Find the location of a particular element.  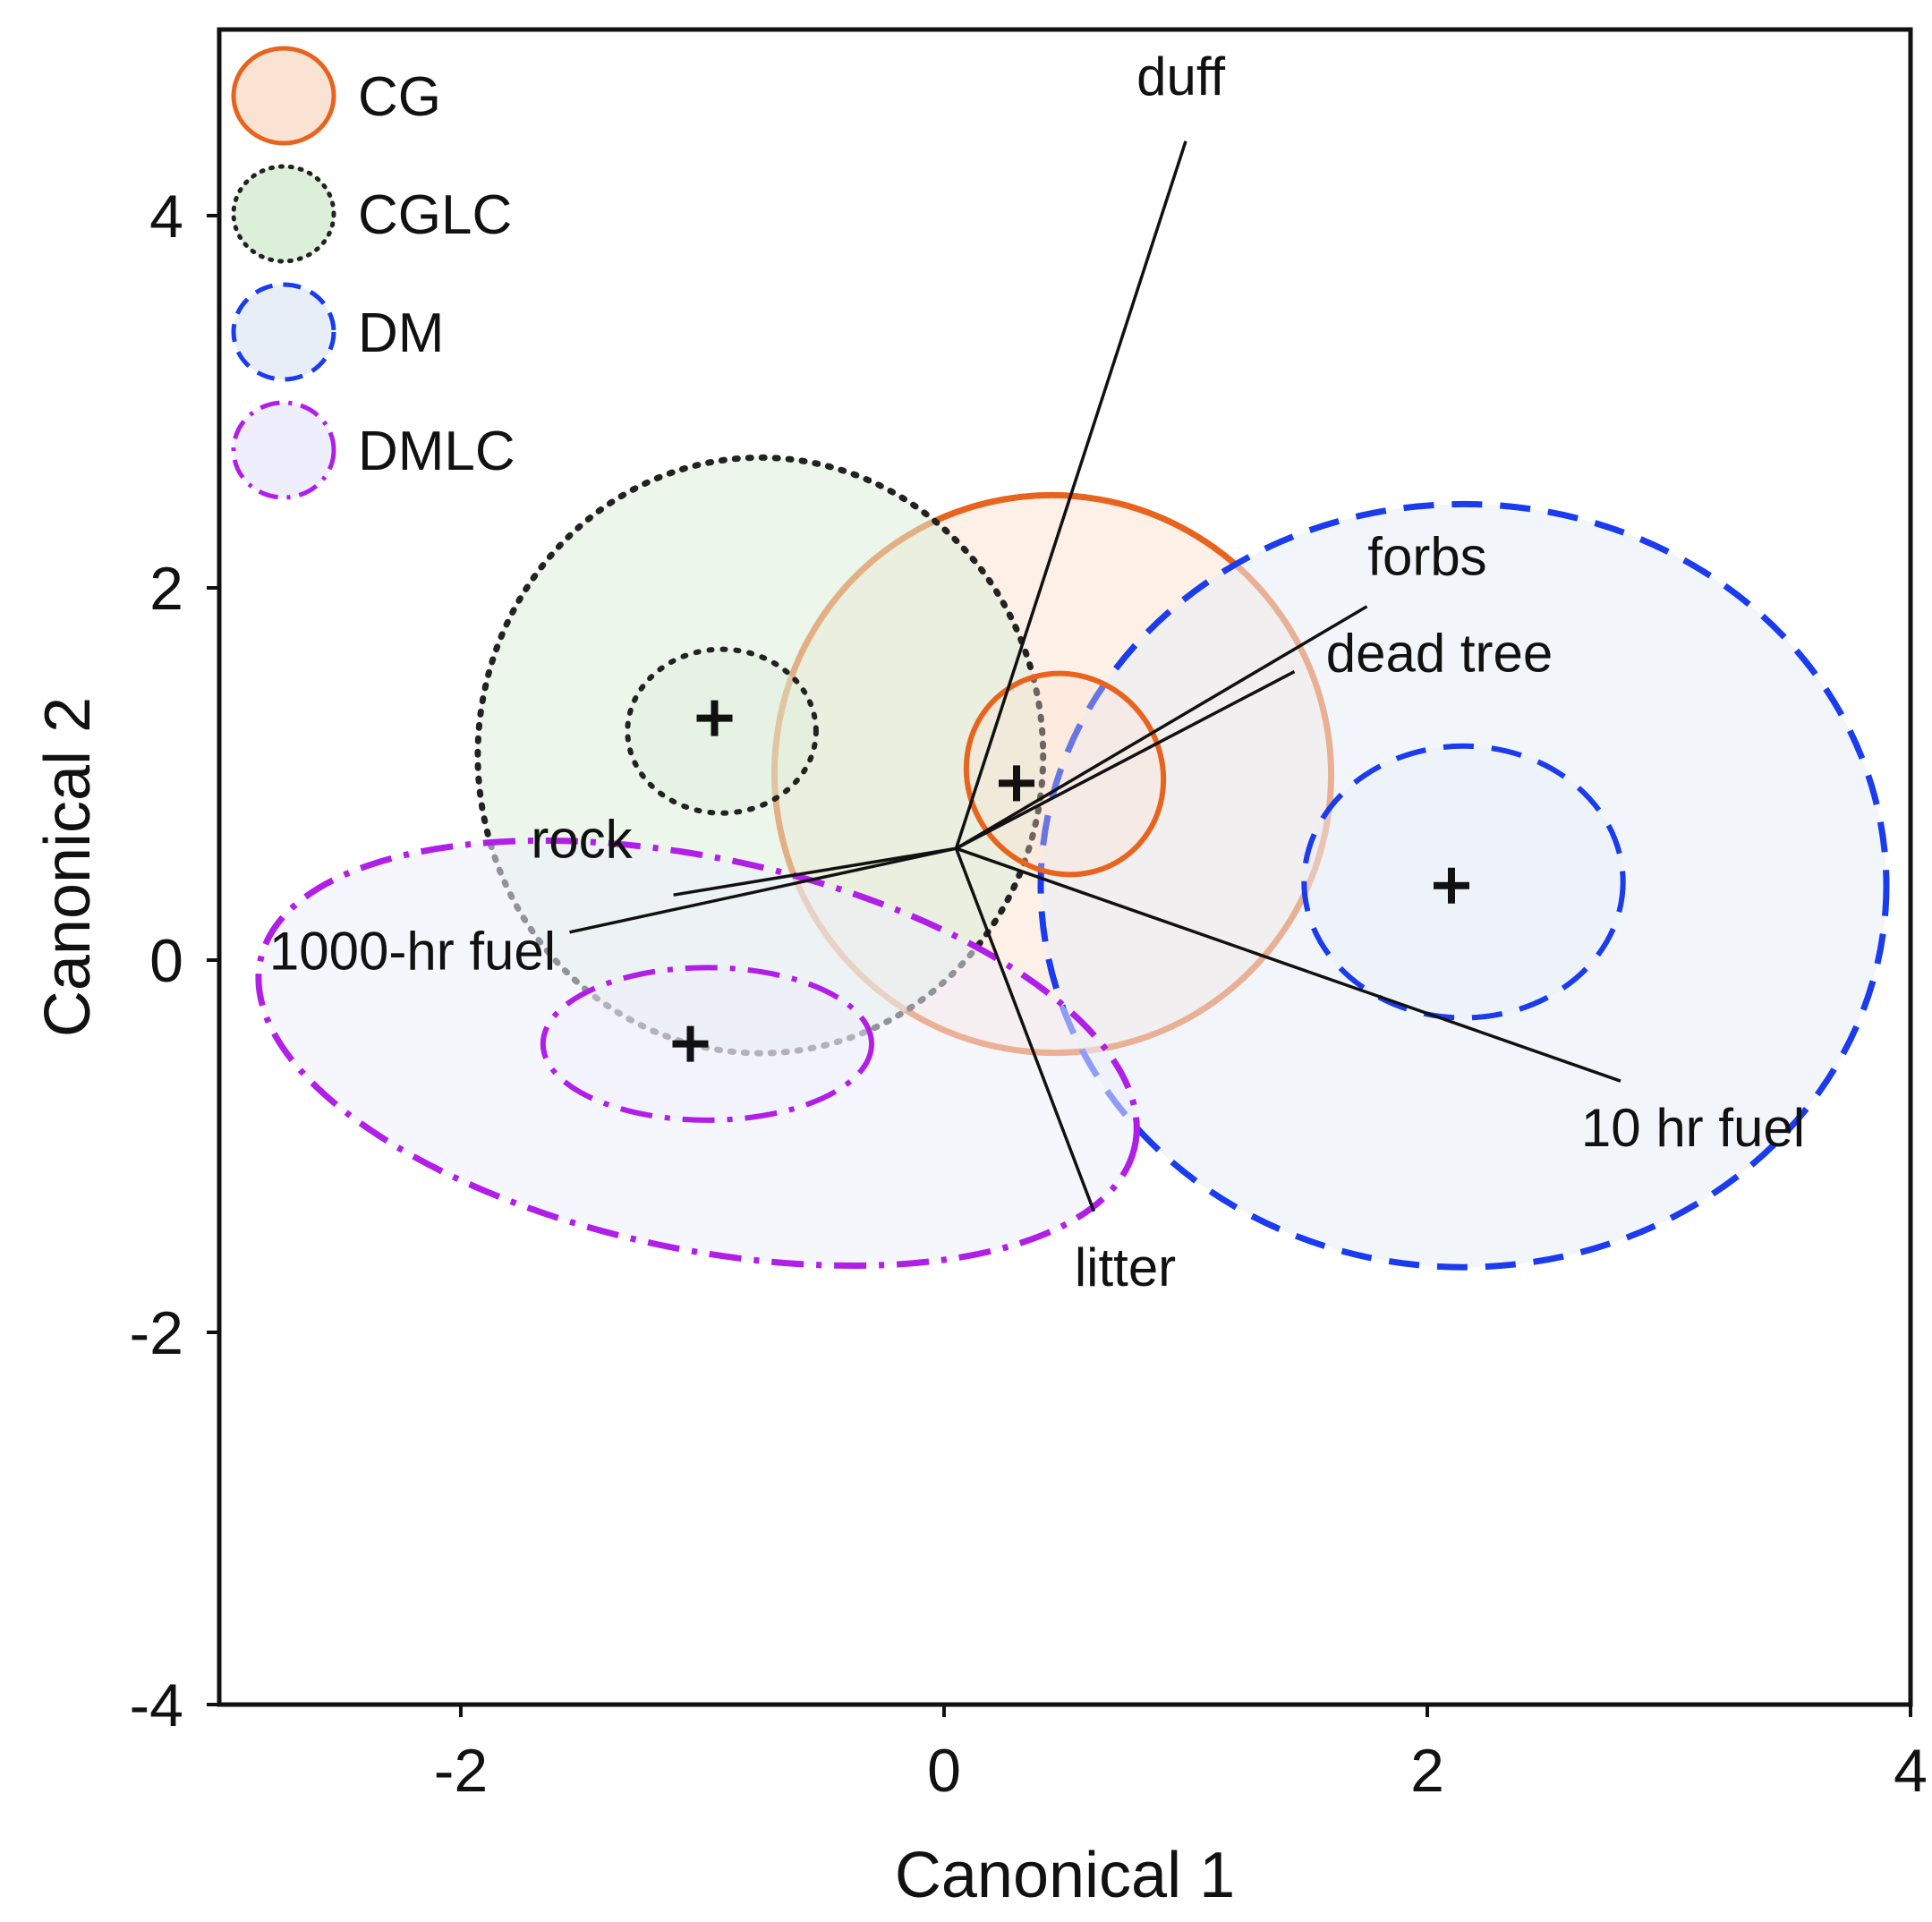

vector-label-litter: litter is located at coordinates (1126, 1267).